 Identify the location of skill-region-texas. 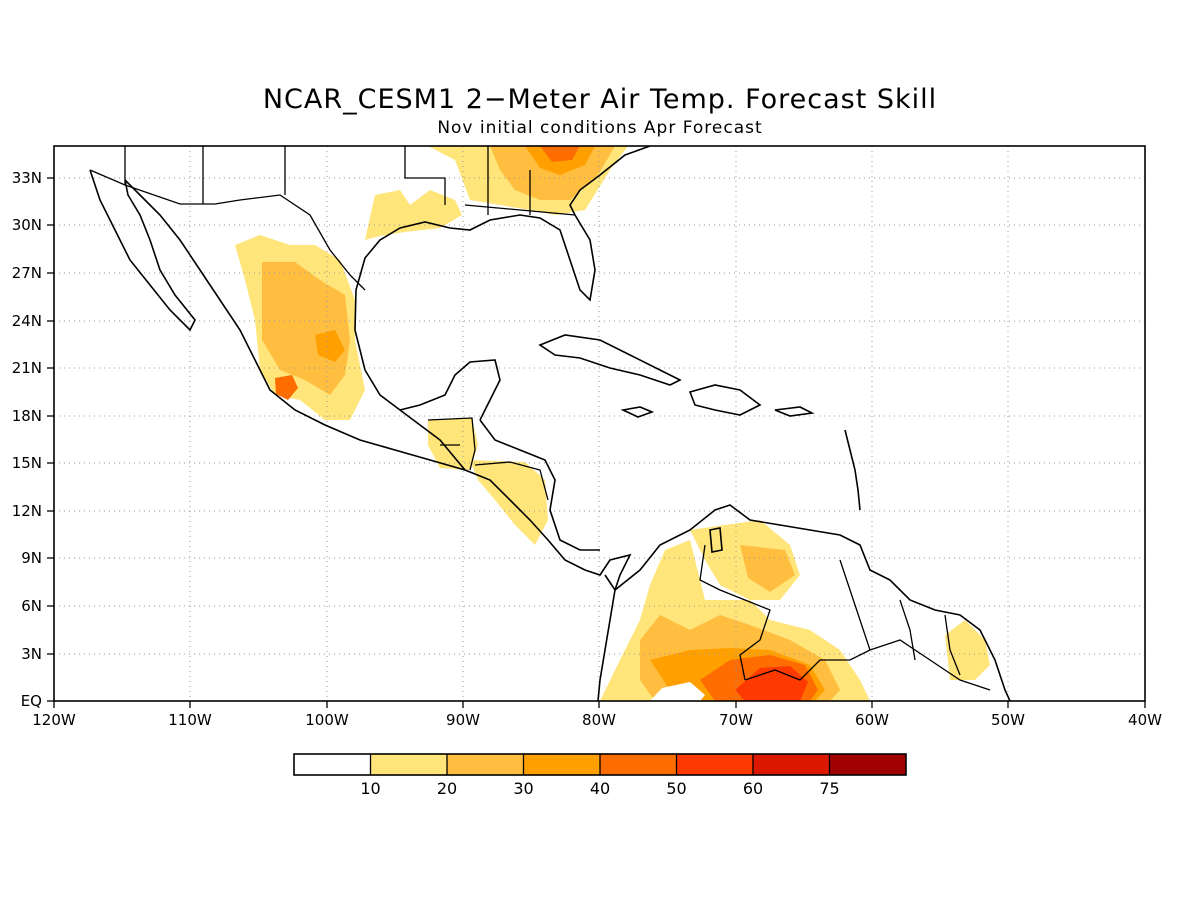
(413, 215).